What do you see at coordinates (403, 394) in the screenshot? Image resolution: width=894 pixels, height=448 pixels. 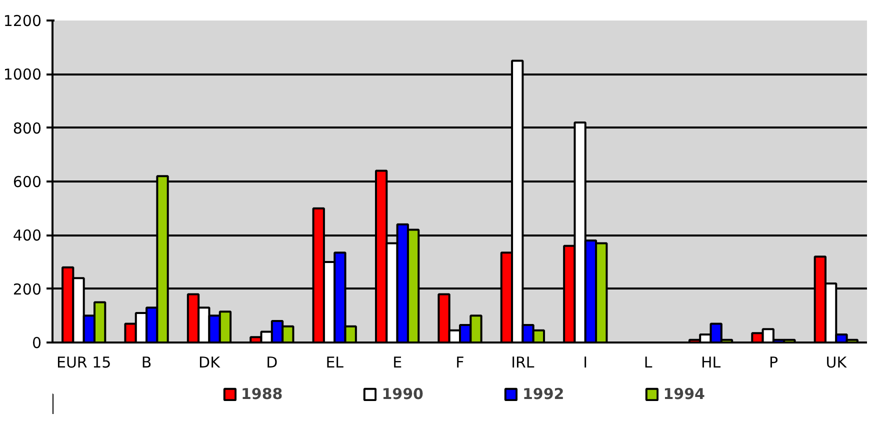 I see `legend-label: 1990` at bounding box center [403, 394].